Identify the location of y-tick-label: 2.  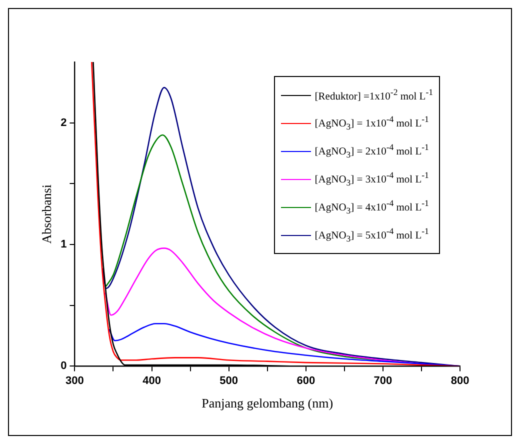
(63, 122).